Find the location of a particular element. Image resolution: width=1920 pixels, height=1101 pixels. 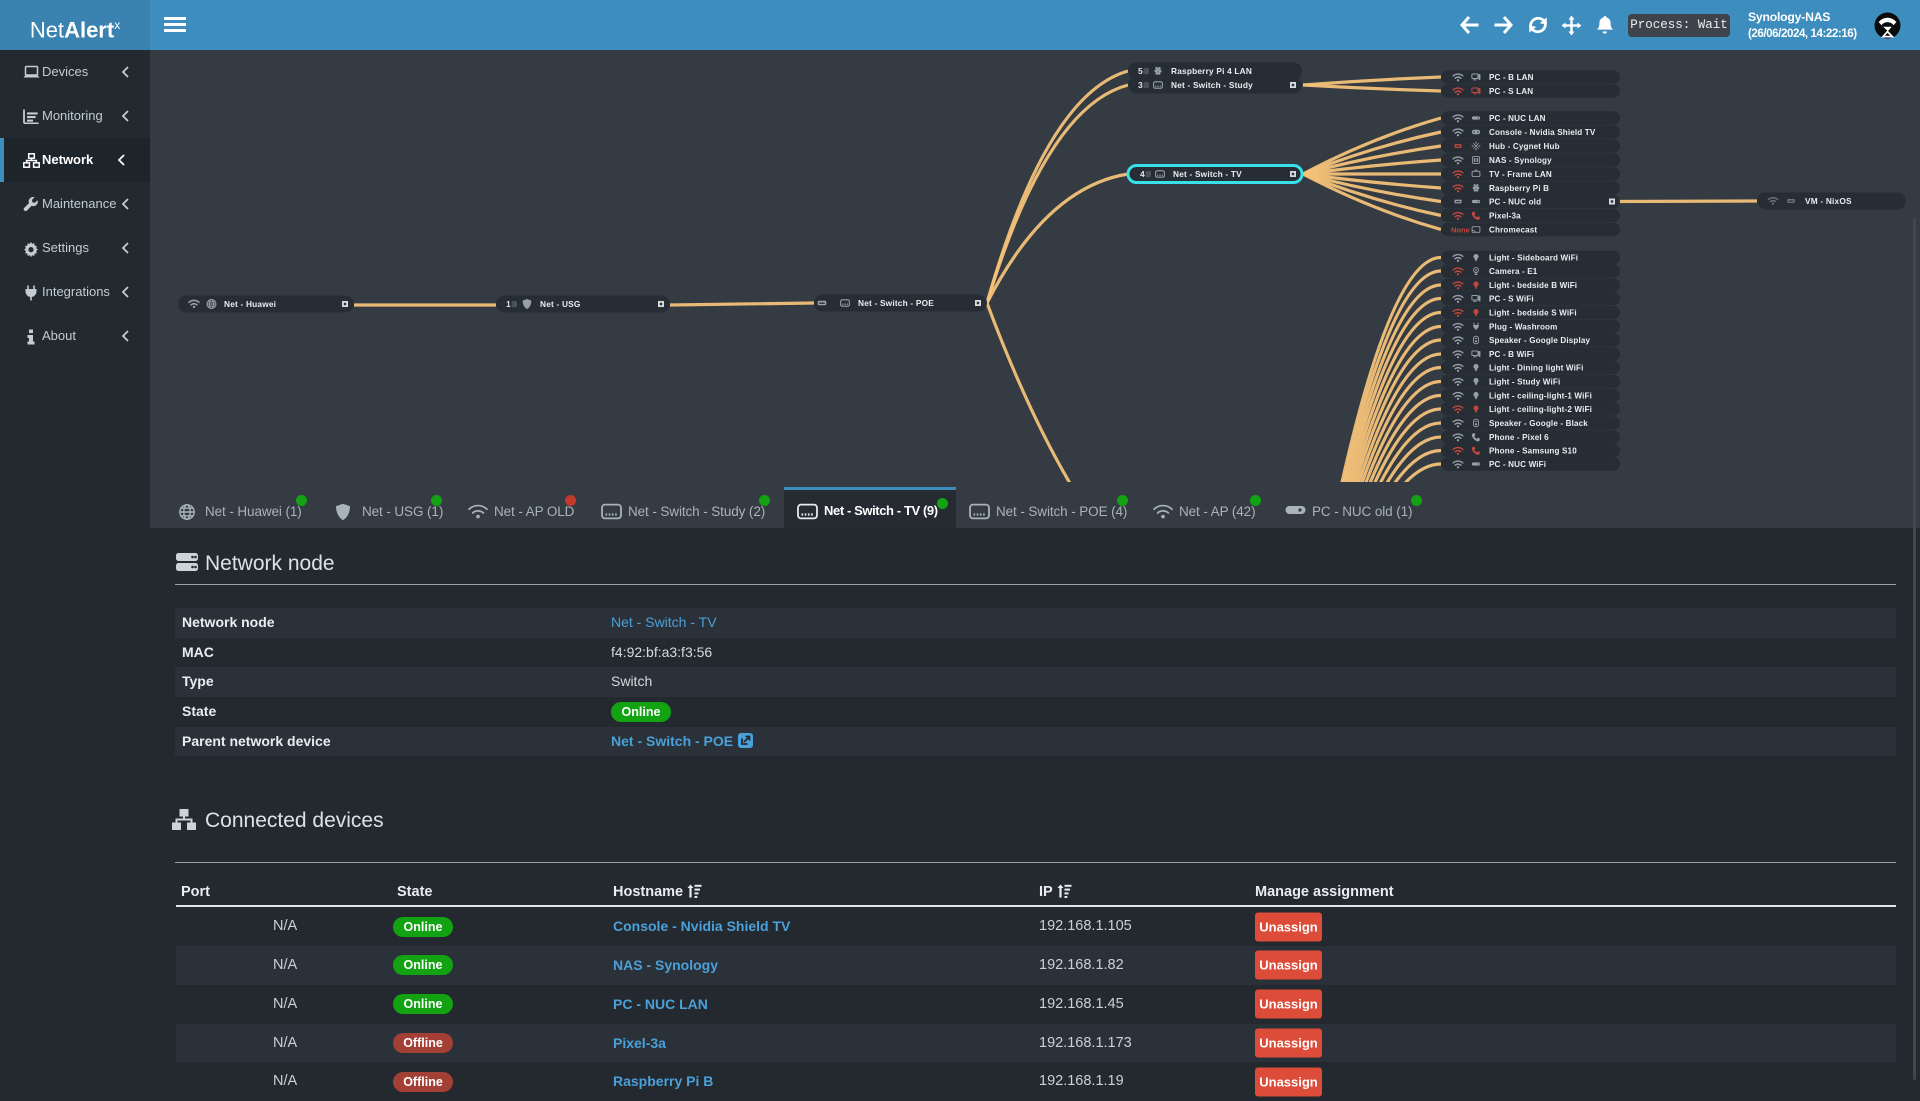

svg-text: Raspberry Pi 4 LAN is located at coordinates (1211, 71).